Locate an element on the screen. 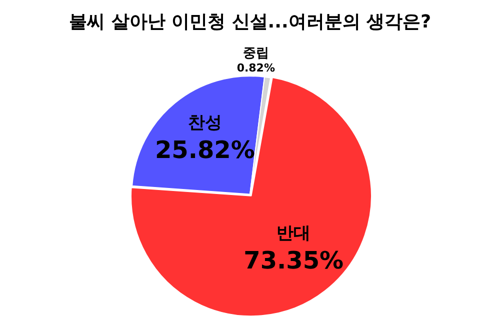 Image resolution: width=500 pixels, height=333 pixels. slice-label: 찬성 is located at coordinates (205, 122).